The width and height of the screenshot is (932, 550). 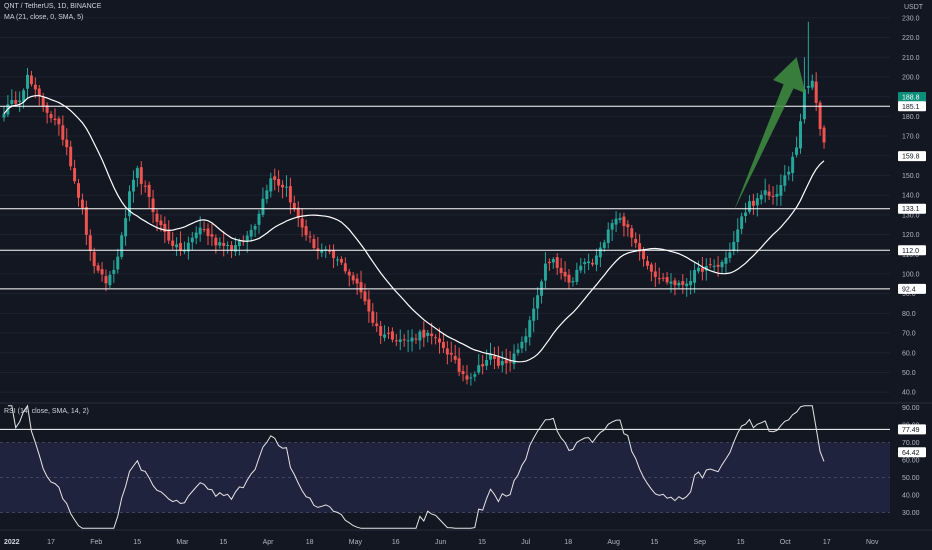 I want to click on time-tick-label: May, so click(x=356, y=542).